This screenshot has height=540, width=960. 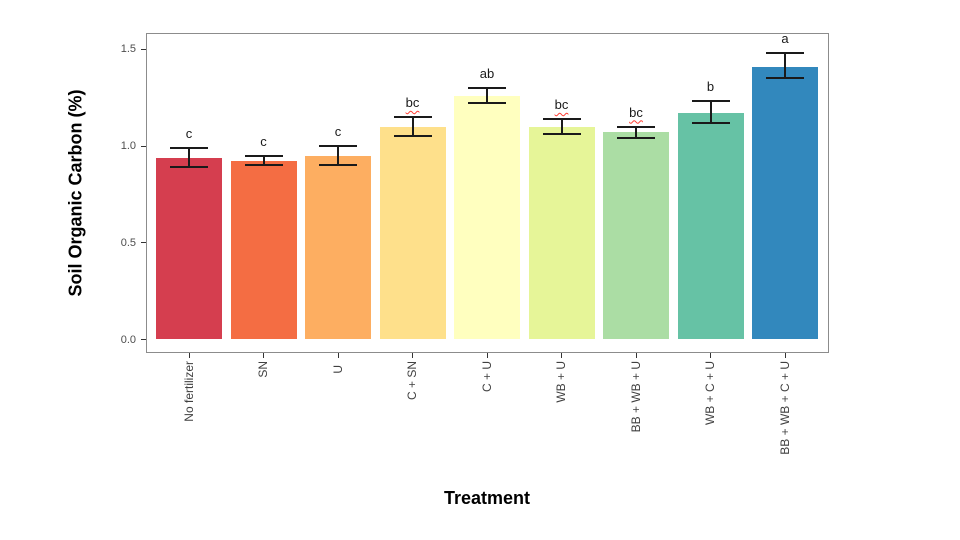 I want to click on x-tick-label: WB + U, so click(x=561, y=384).